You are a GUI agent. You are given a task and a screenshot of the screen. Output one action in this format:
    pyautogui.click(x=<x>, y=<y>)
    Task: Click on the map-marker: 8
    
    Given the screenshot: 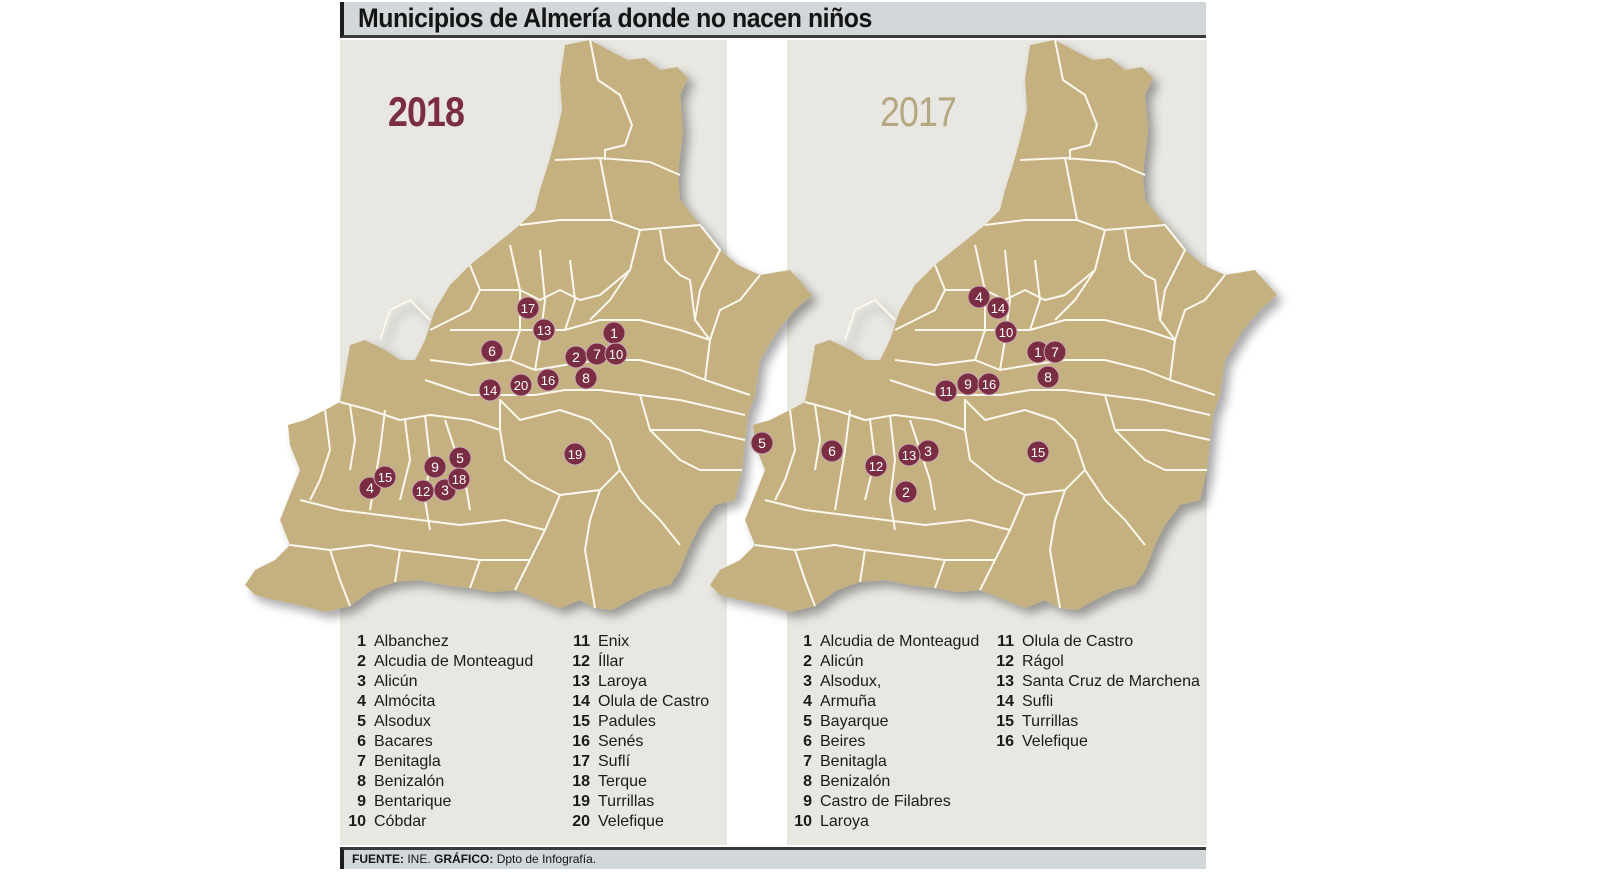 What is the action you would take?
    pyautogui.click(x=1048, y=377)
    